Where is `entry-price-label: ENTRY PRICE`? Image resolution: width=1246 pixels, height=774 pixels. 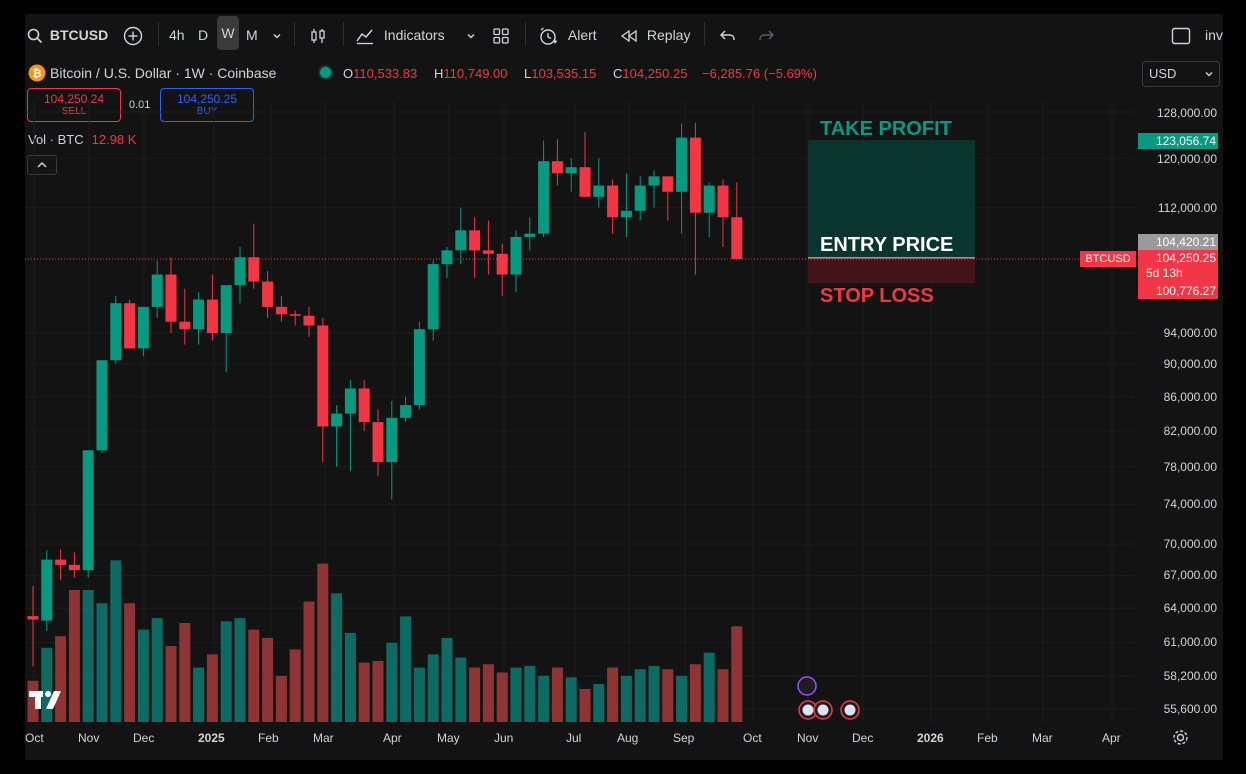 entry-price-label: ENTRY PRICE is located at coordinates (887, 245).